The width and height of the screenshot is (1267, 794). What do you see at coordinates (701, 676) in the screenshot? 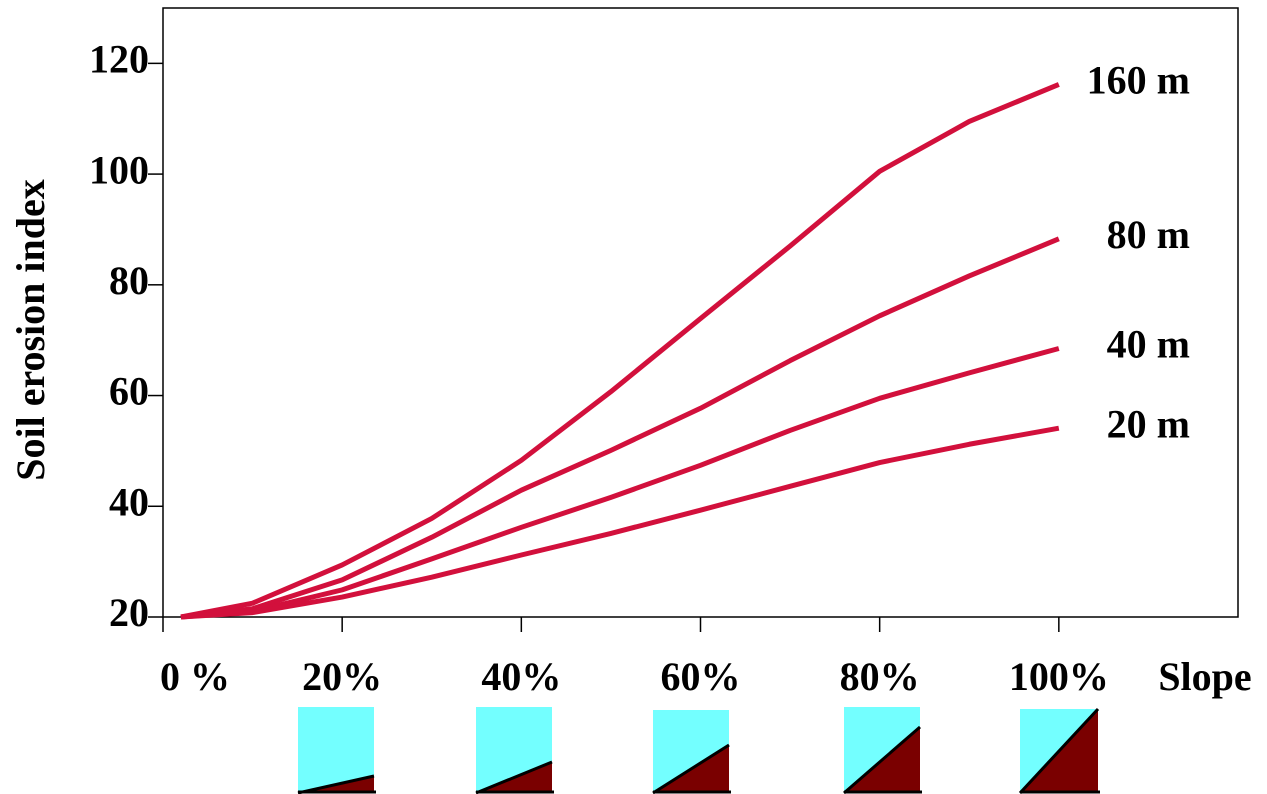
I see `x-tick-label: 60%` at bounding box center [701, 676].